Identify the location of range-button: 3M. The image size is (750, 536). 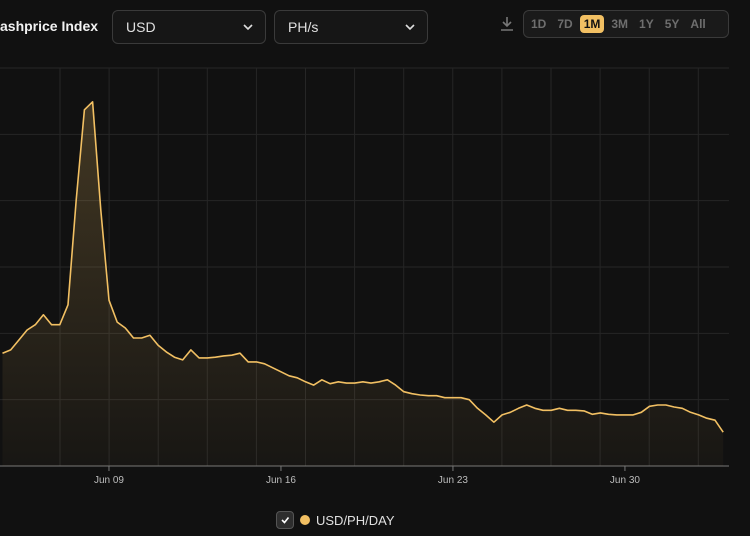
(620, 24).